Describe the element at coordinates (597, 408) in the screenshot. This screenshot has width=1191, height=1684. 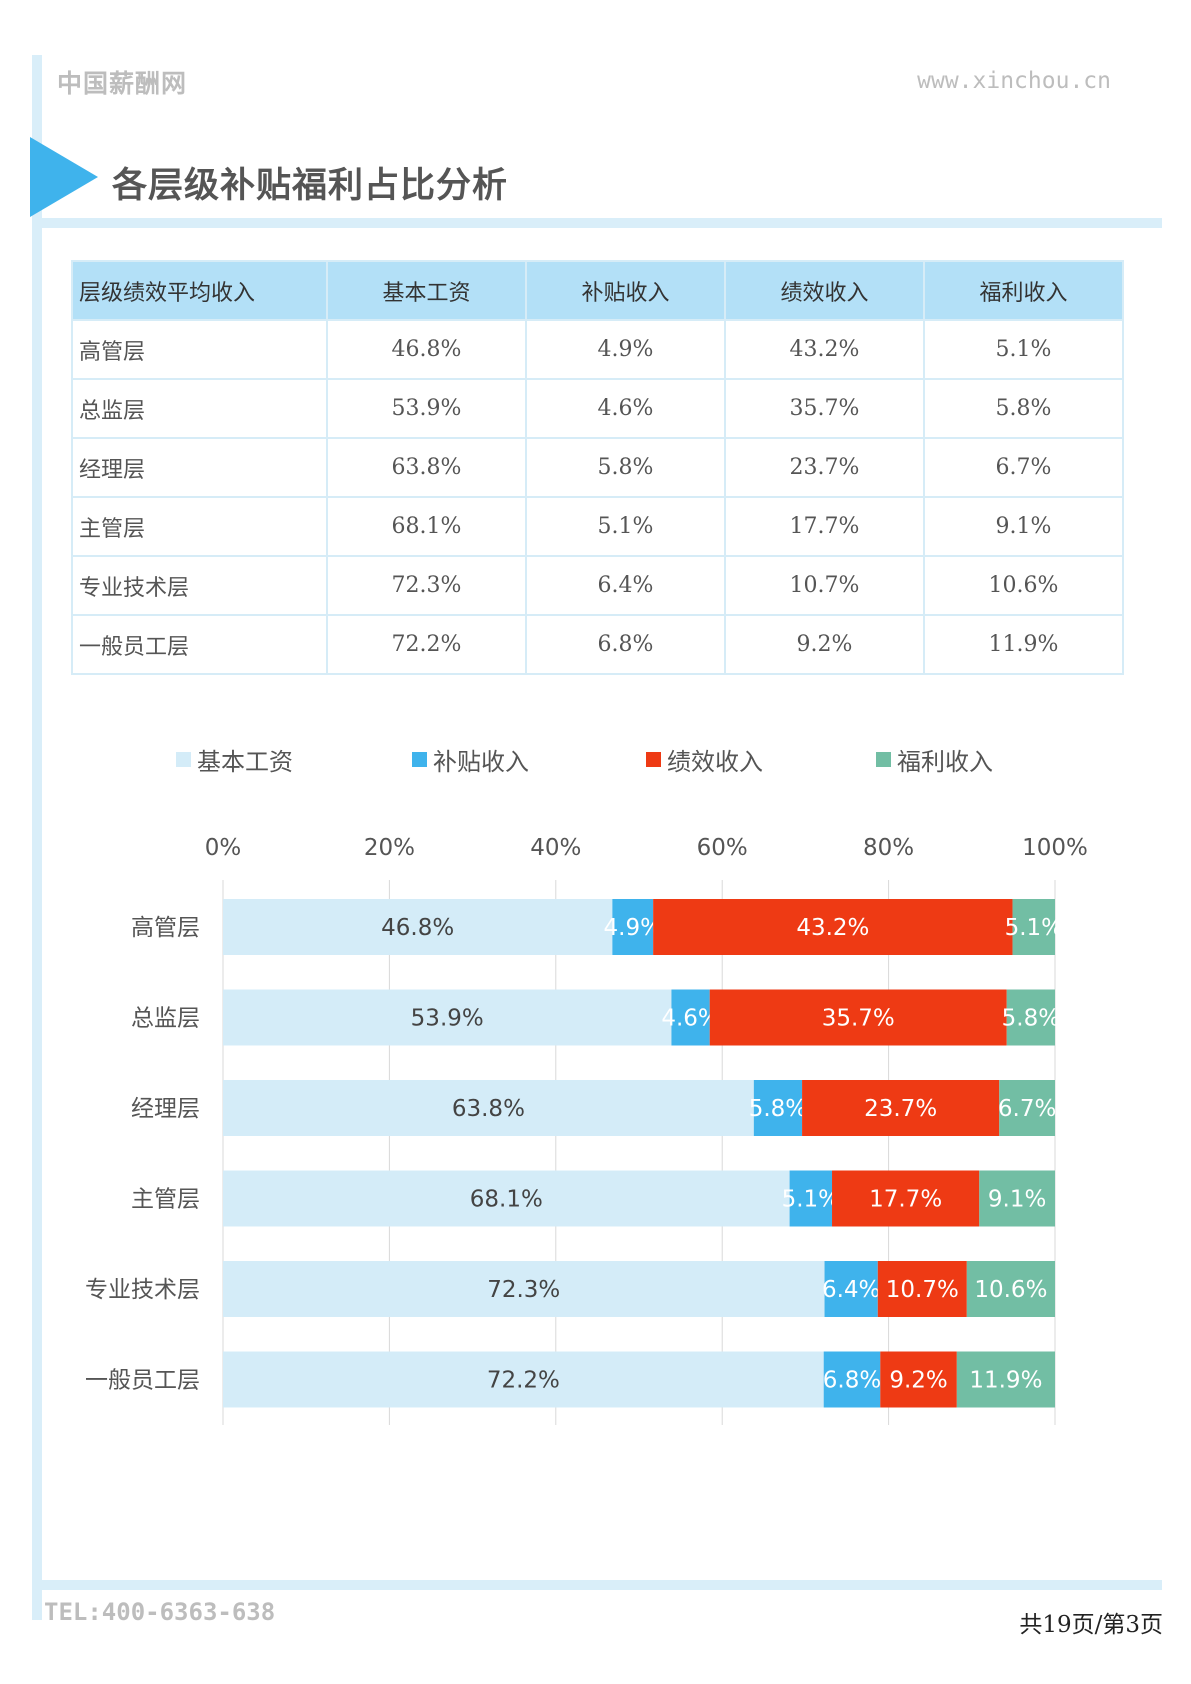
I see `table-row: 总监层 53.9% 4.6% 35.7% 5.8%` at that location.